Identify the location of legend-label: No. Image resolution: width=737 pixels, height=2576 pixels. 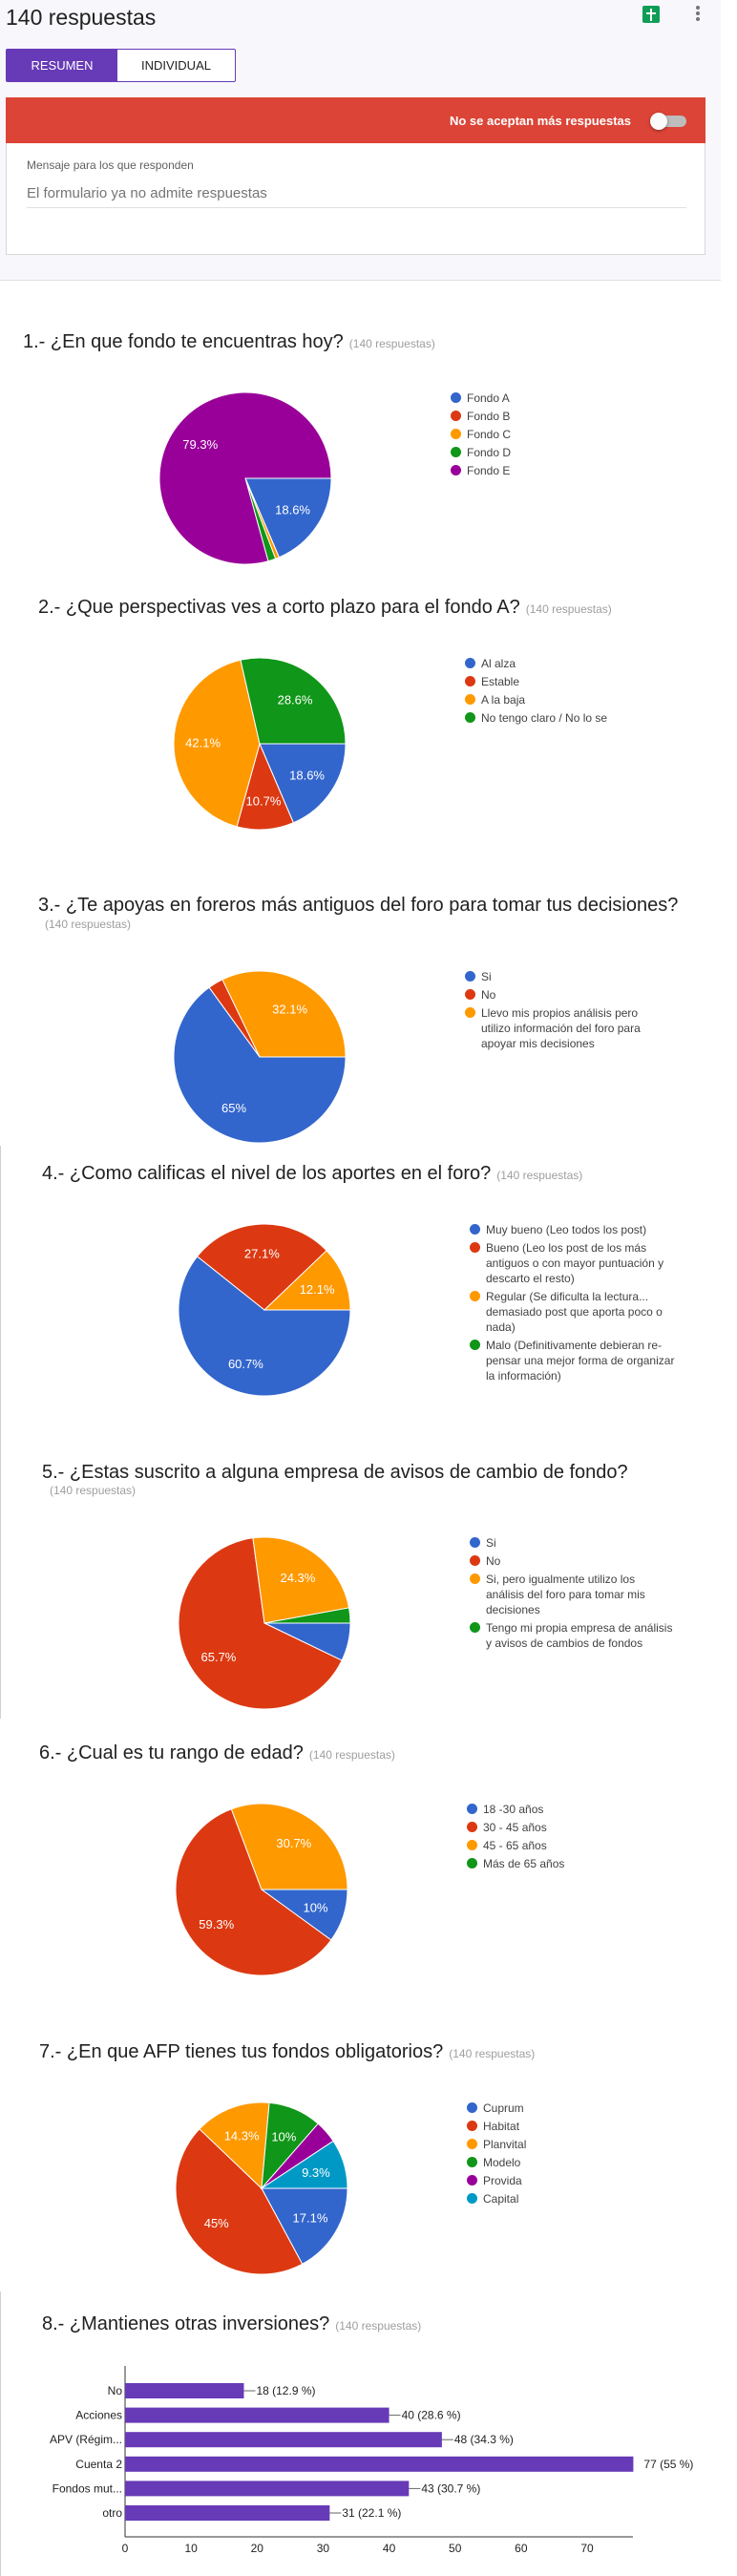
(493, 1561).